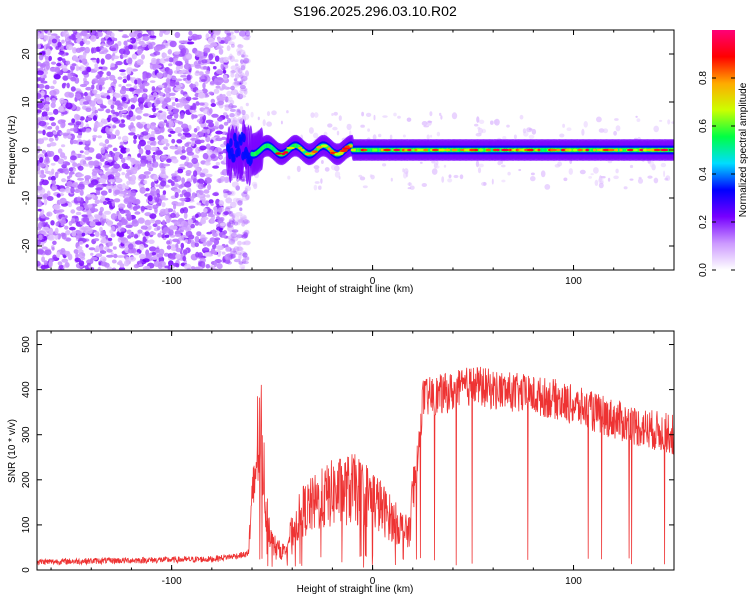 The height and width of the screenshot is (600, 750). Describe the element at coordinates (26, 197) in the screenshot. I see `y-tick-label: -10` at that location.